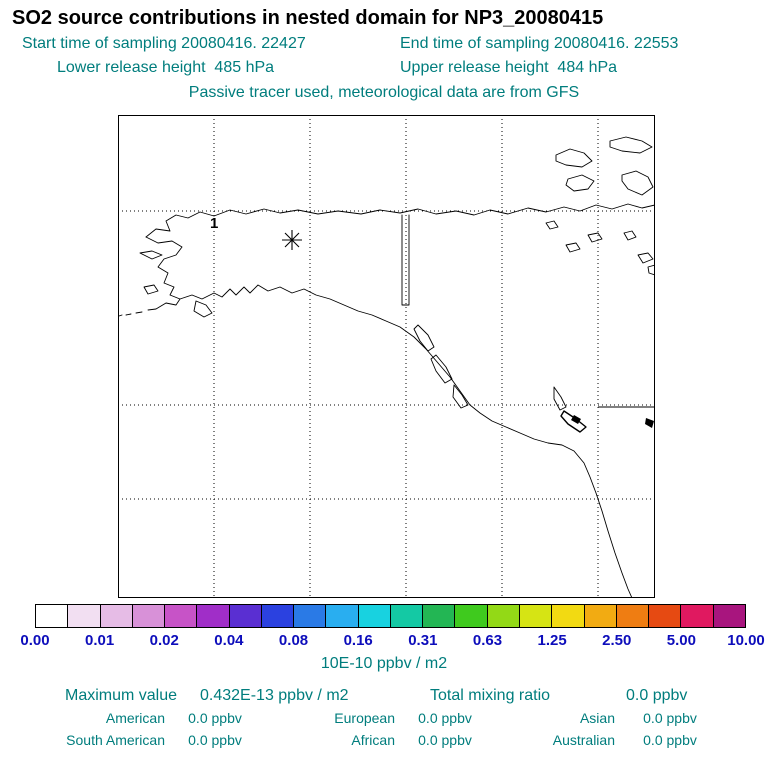  What do you see at coordinates (657, 695) in the screenshot?
I see `total-mixing-ratio-value: 0.0 ppbv` at bounding box center [657, 695].